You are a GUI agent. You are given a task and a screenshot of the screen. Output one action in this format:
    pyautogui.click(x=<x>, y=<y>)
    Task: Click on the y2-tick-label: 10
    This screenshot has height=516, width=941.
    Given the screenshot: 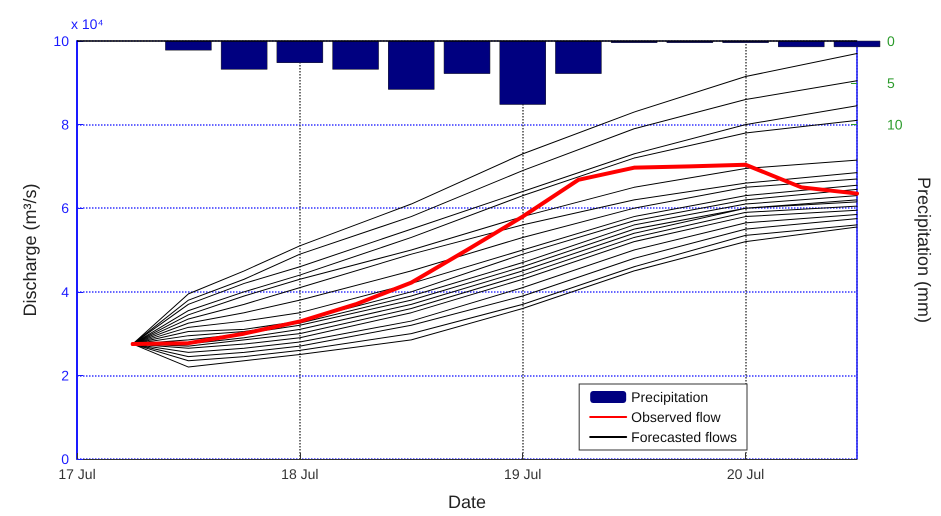 What is the action you would take?
    pyautogui.click(x=895, y=124)
    